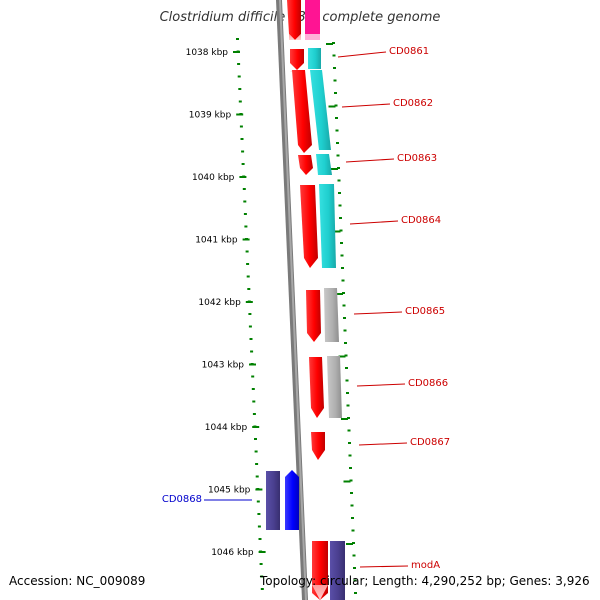  What do you see at coordinates (295, 37) in the screenshot?
I see `clipped-red-feature-fade` at bounding box center [295, 37].